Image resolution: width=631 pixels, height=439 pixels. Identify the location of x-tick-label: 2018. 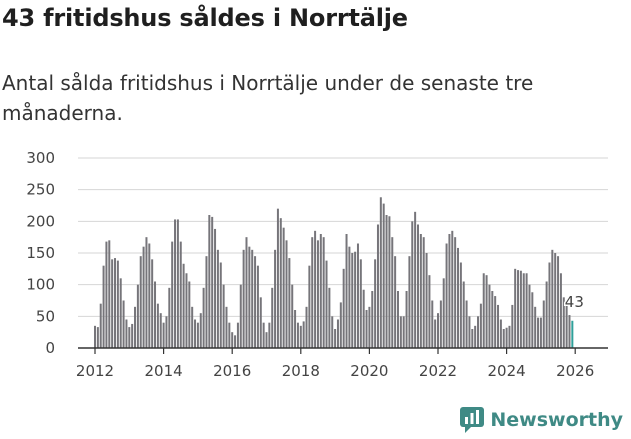
(301, 371).